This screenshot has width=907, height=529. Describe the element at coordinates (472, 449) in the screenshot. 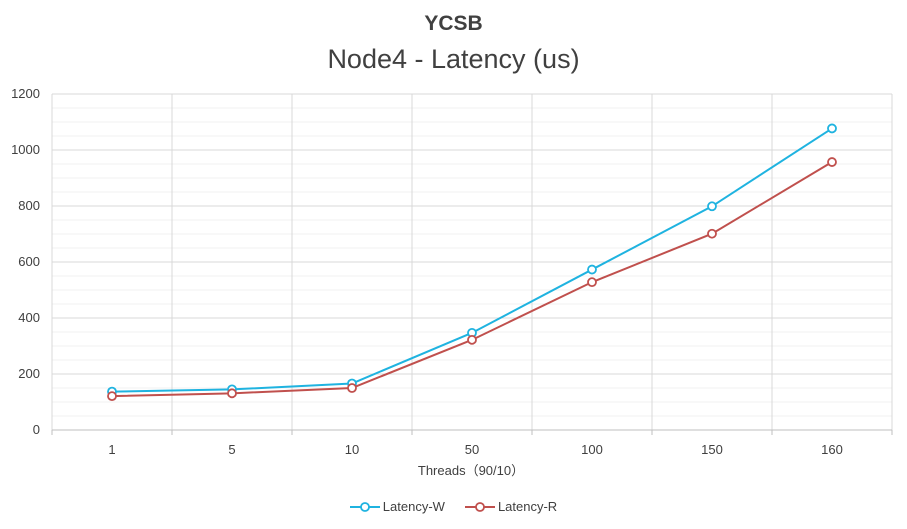

I see `x-tick-label: 50` at that location.